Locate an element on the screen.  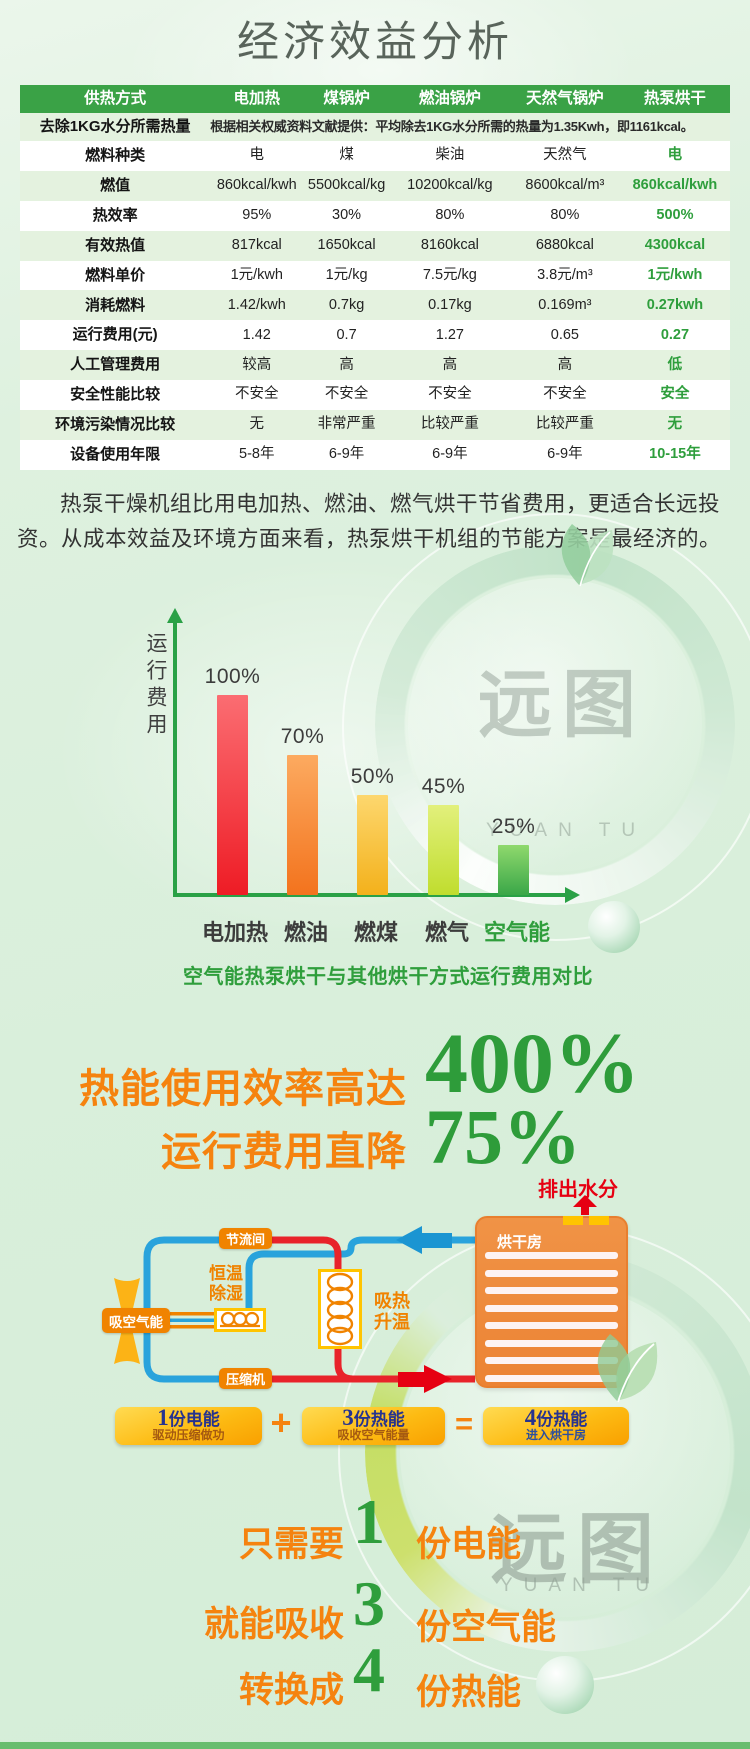
formula-box-title: 1份电能 is located at coordinates (188, 1417).